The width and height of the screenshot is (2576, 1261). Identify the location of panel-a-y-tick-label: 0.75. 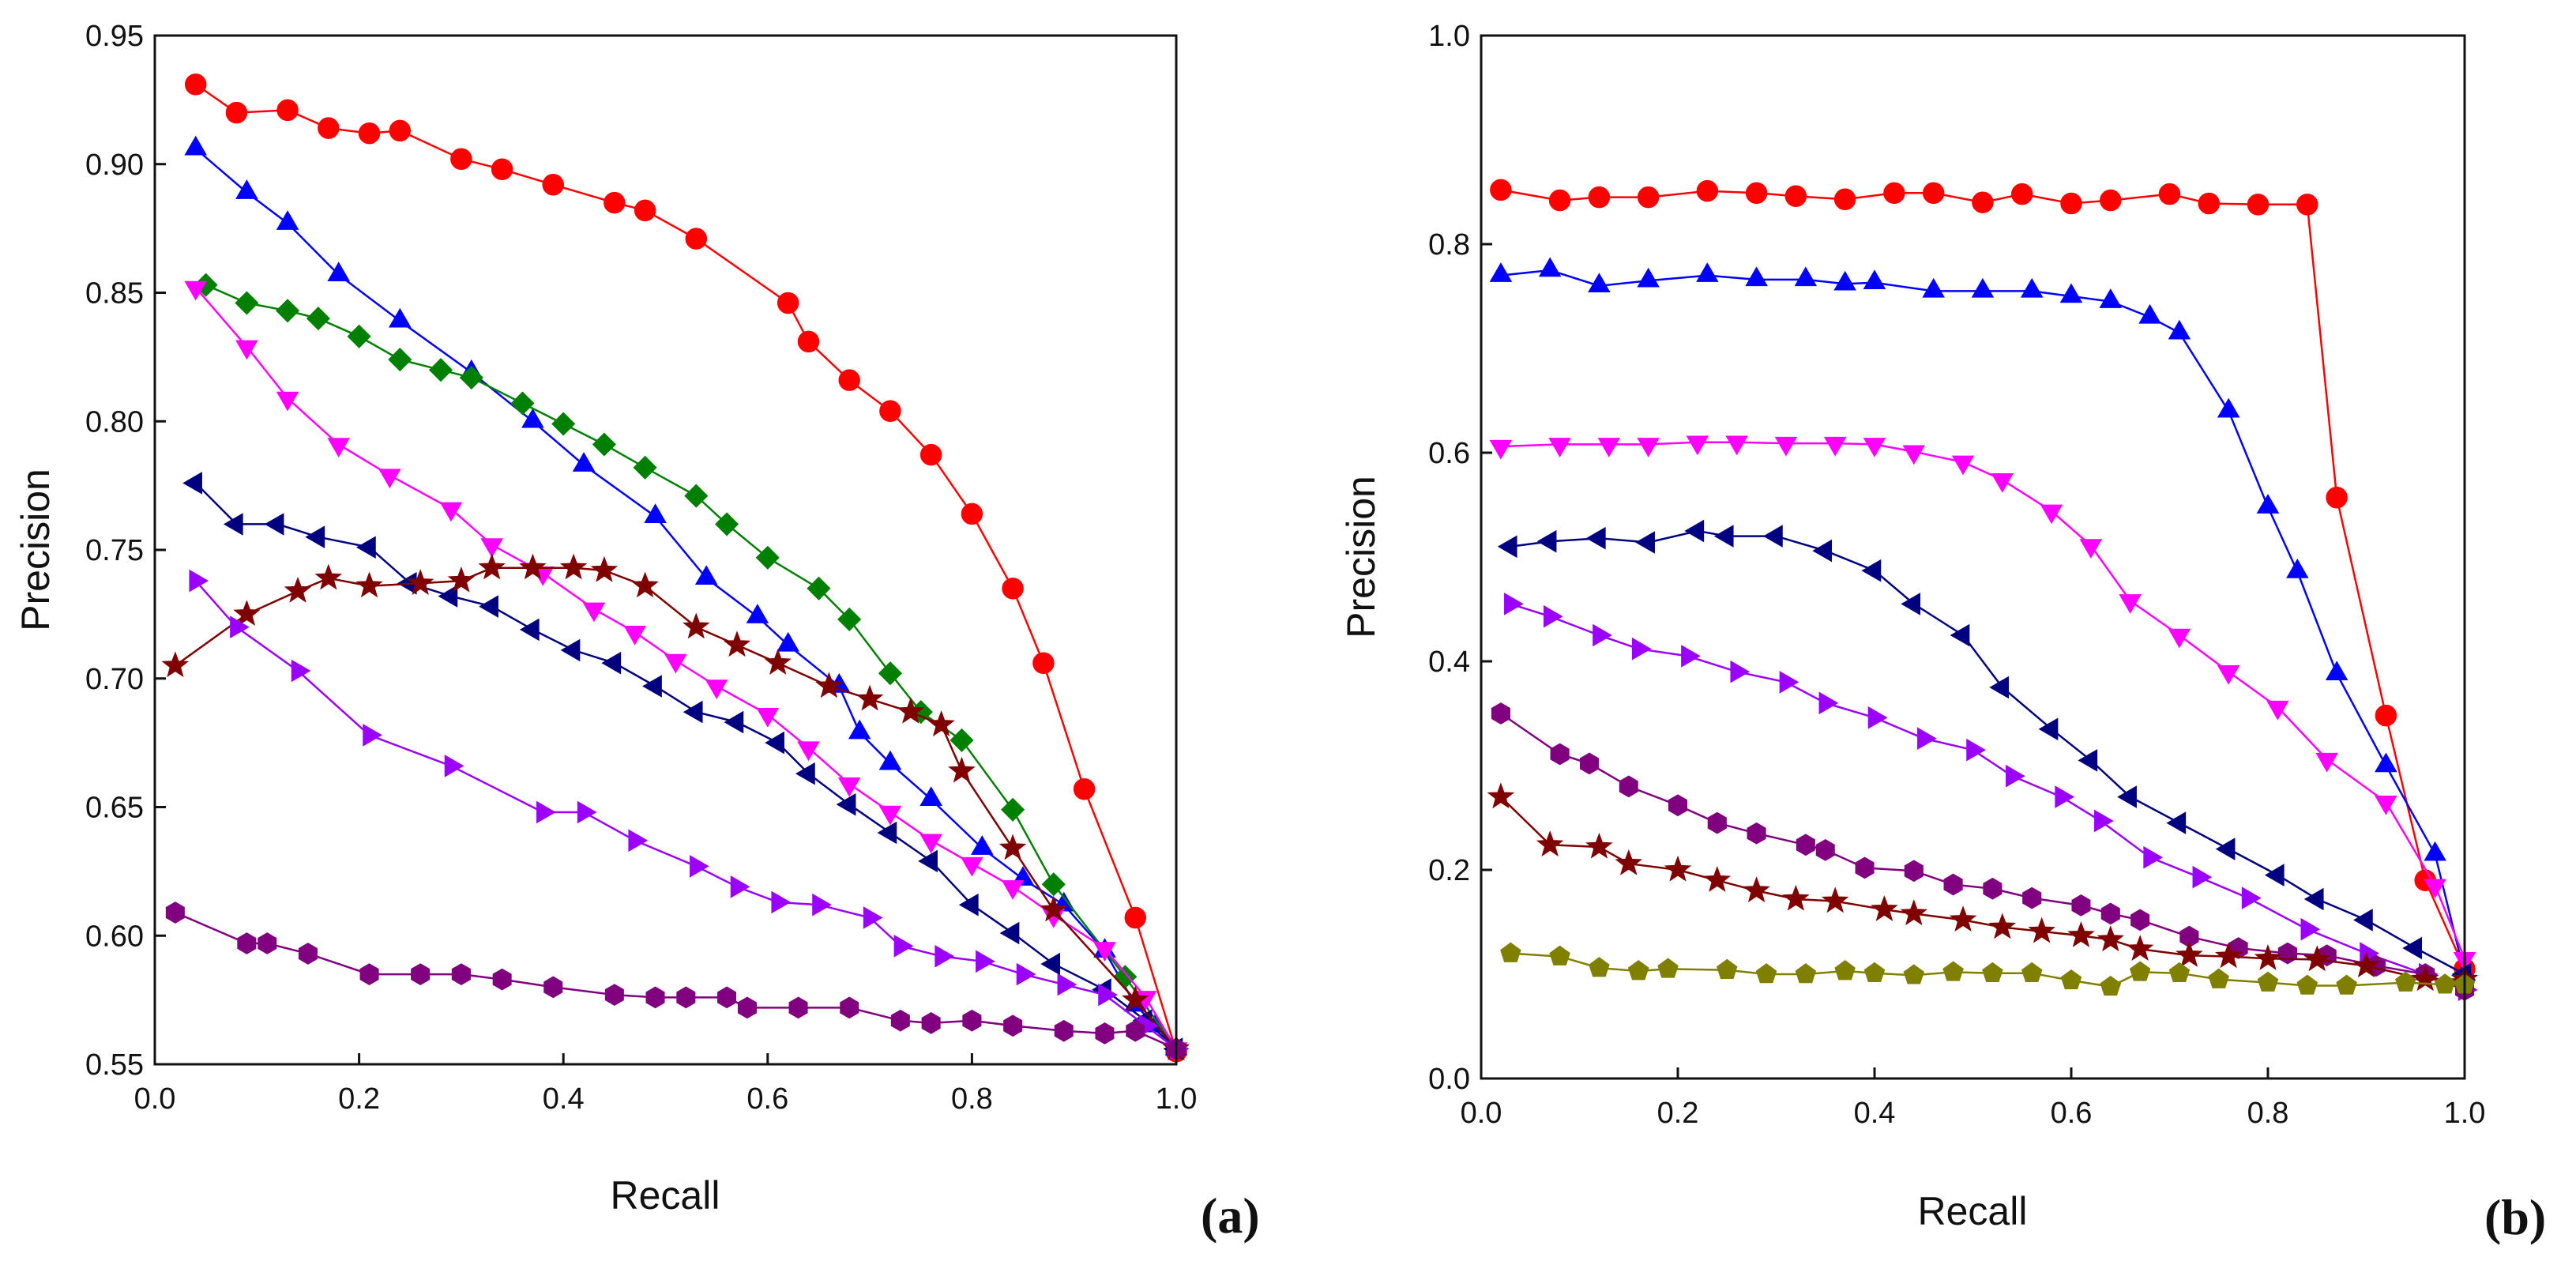
(115, 550).